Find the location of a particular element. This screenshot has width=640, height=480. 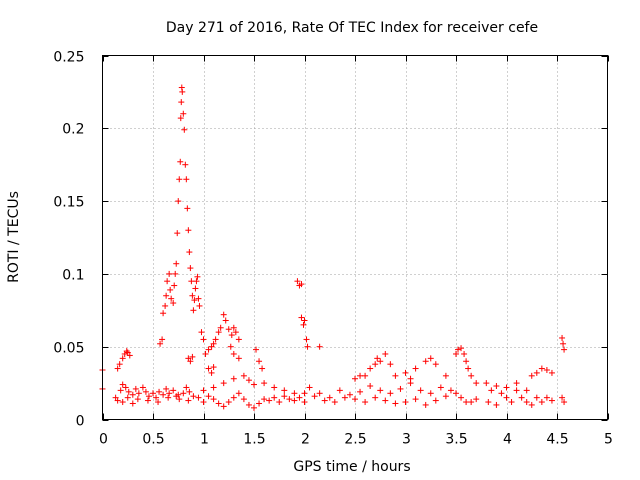

x-tick-label: 4.5 is located at coordinates (557, 440).